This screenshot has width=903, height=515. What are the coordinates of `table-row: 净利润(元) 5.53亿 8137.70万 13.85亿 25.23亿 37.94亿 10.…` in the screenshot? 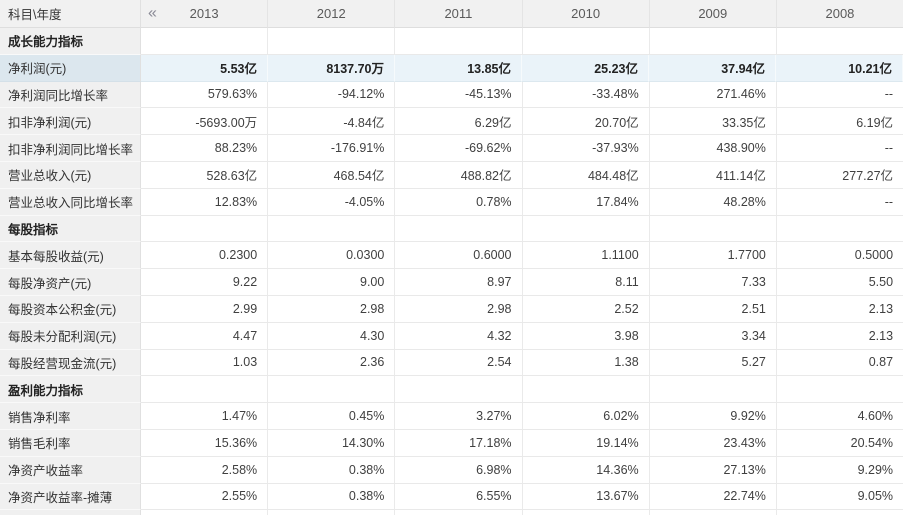 It's located at (451, 68).